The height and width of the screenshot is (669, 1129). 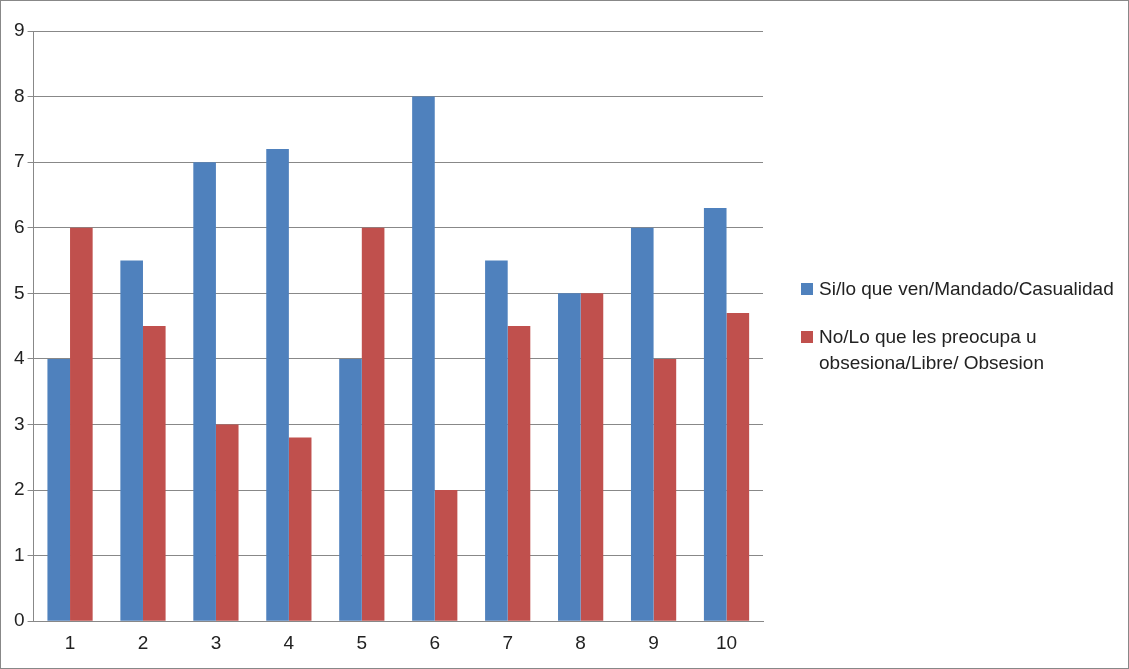 I want to click on y-tick-label: 1, so click(x=19, y=554).